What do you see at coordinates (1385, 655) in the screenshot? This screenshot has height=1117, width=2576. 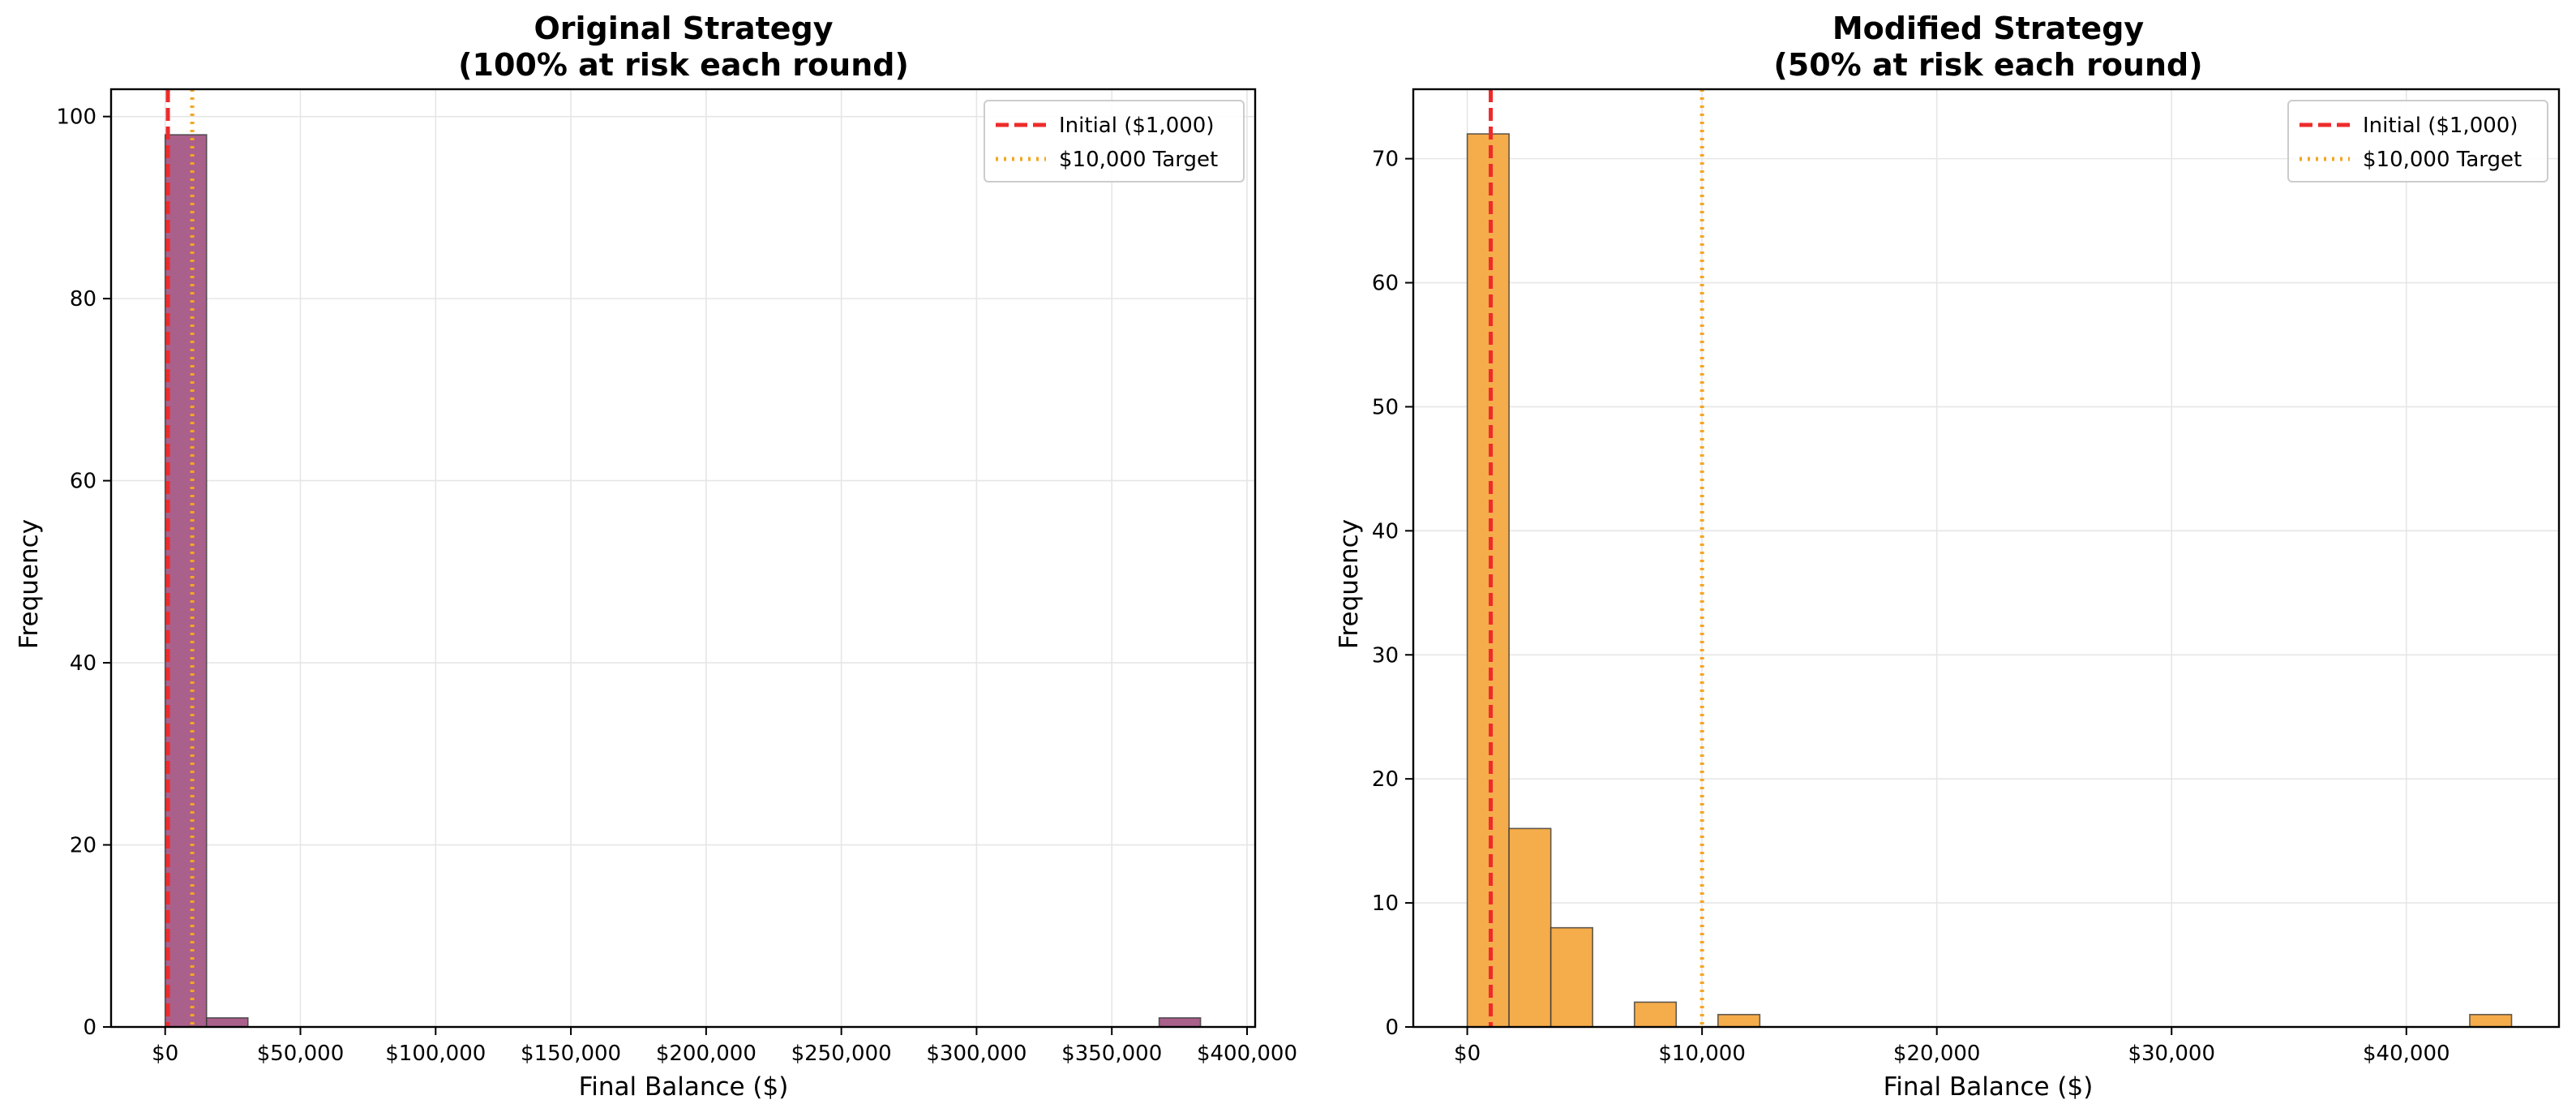 I see `y-tick-label: 30` at bounding box center [1385, 655].